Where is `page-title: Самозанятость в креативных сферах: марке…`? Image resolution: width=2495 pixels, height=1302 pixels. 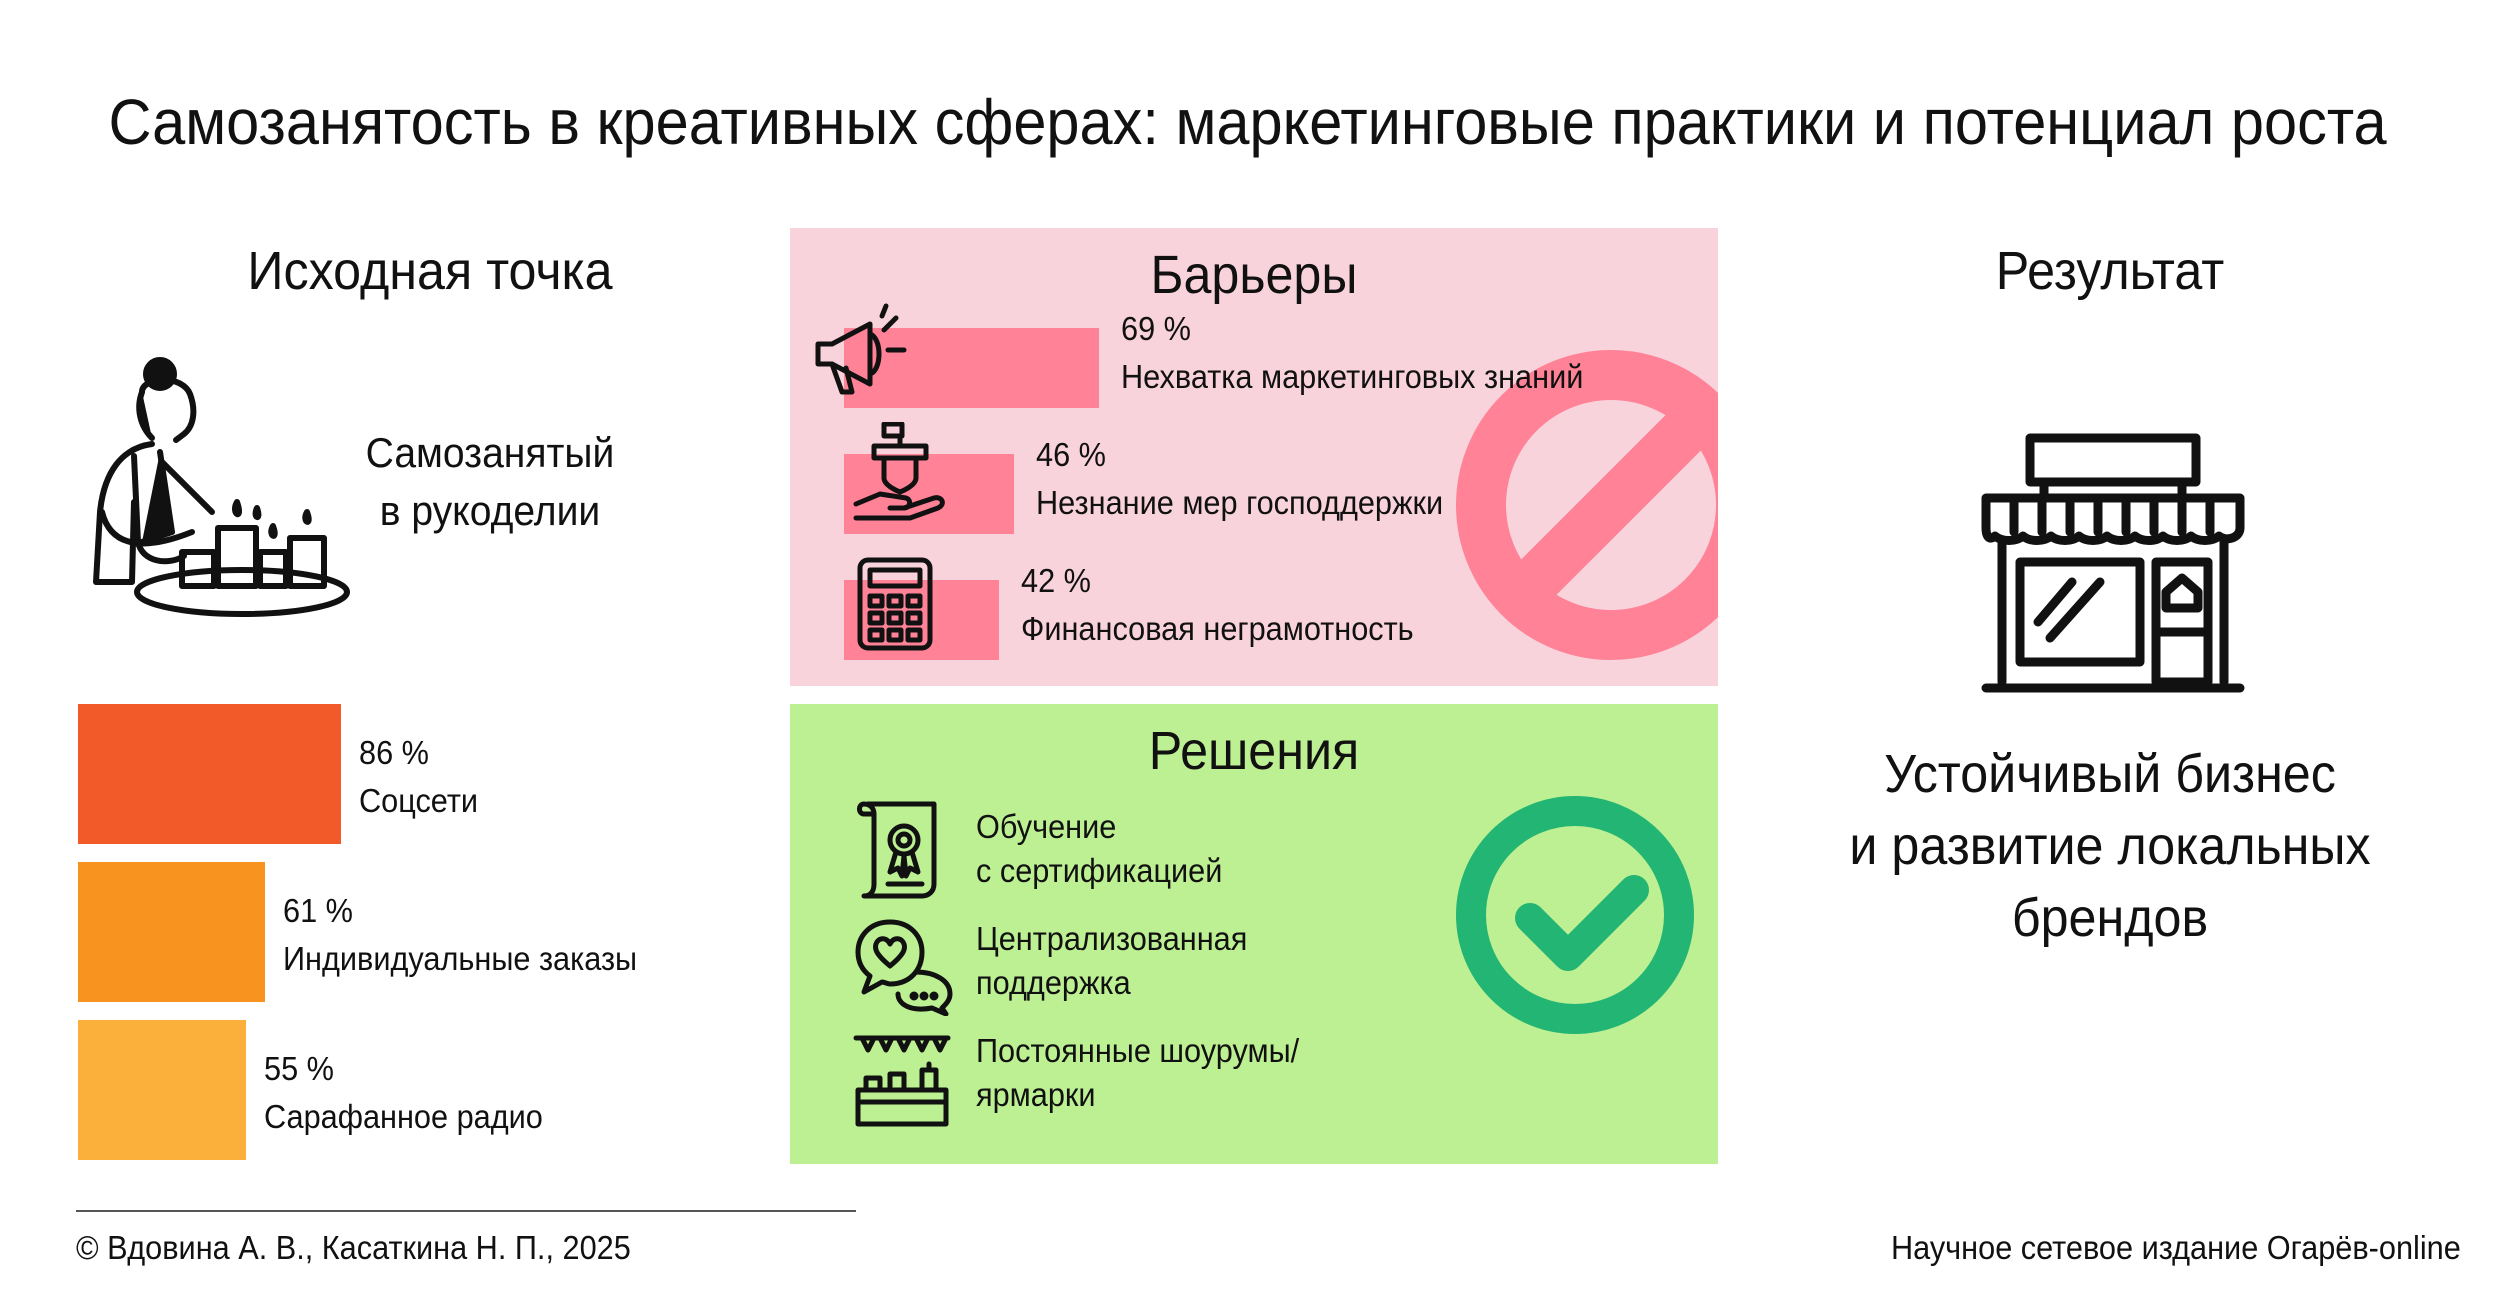 page-title: Самозанятость в креативных сферах: марке… is located at coordinates (1247, 122).